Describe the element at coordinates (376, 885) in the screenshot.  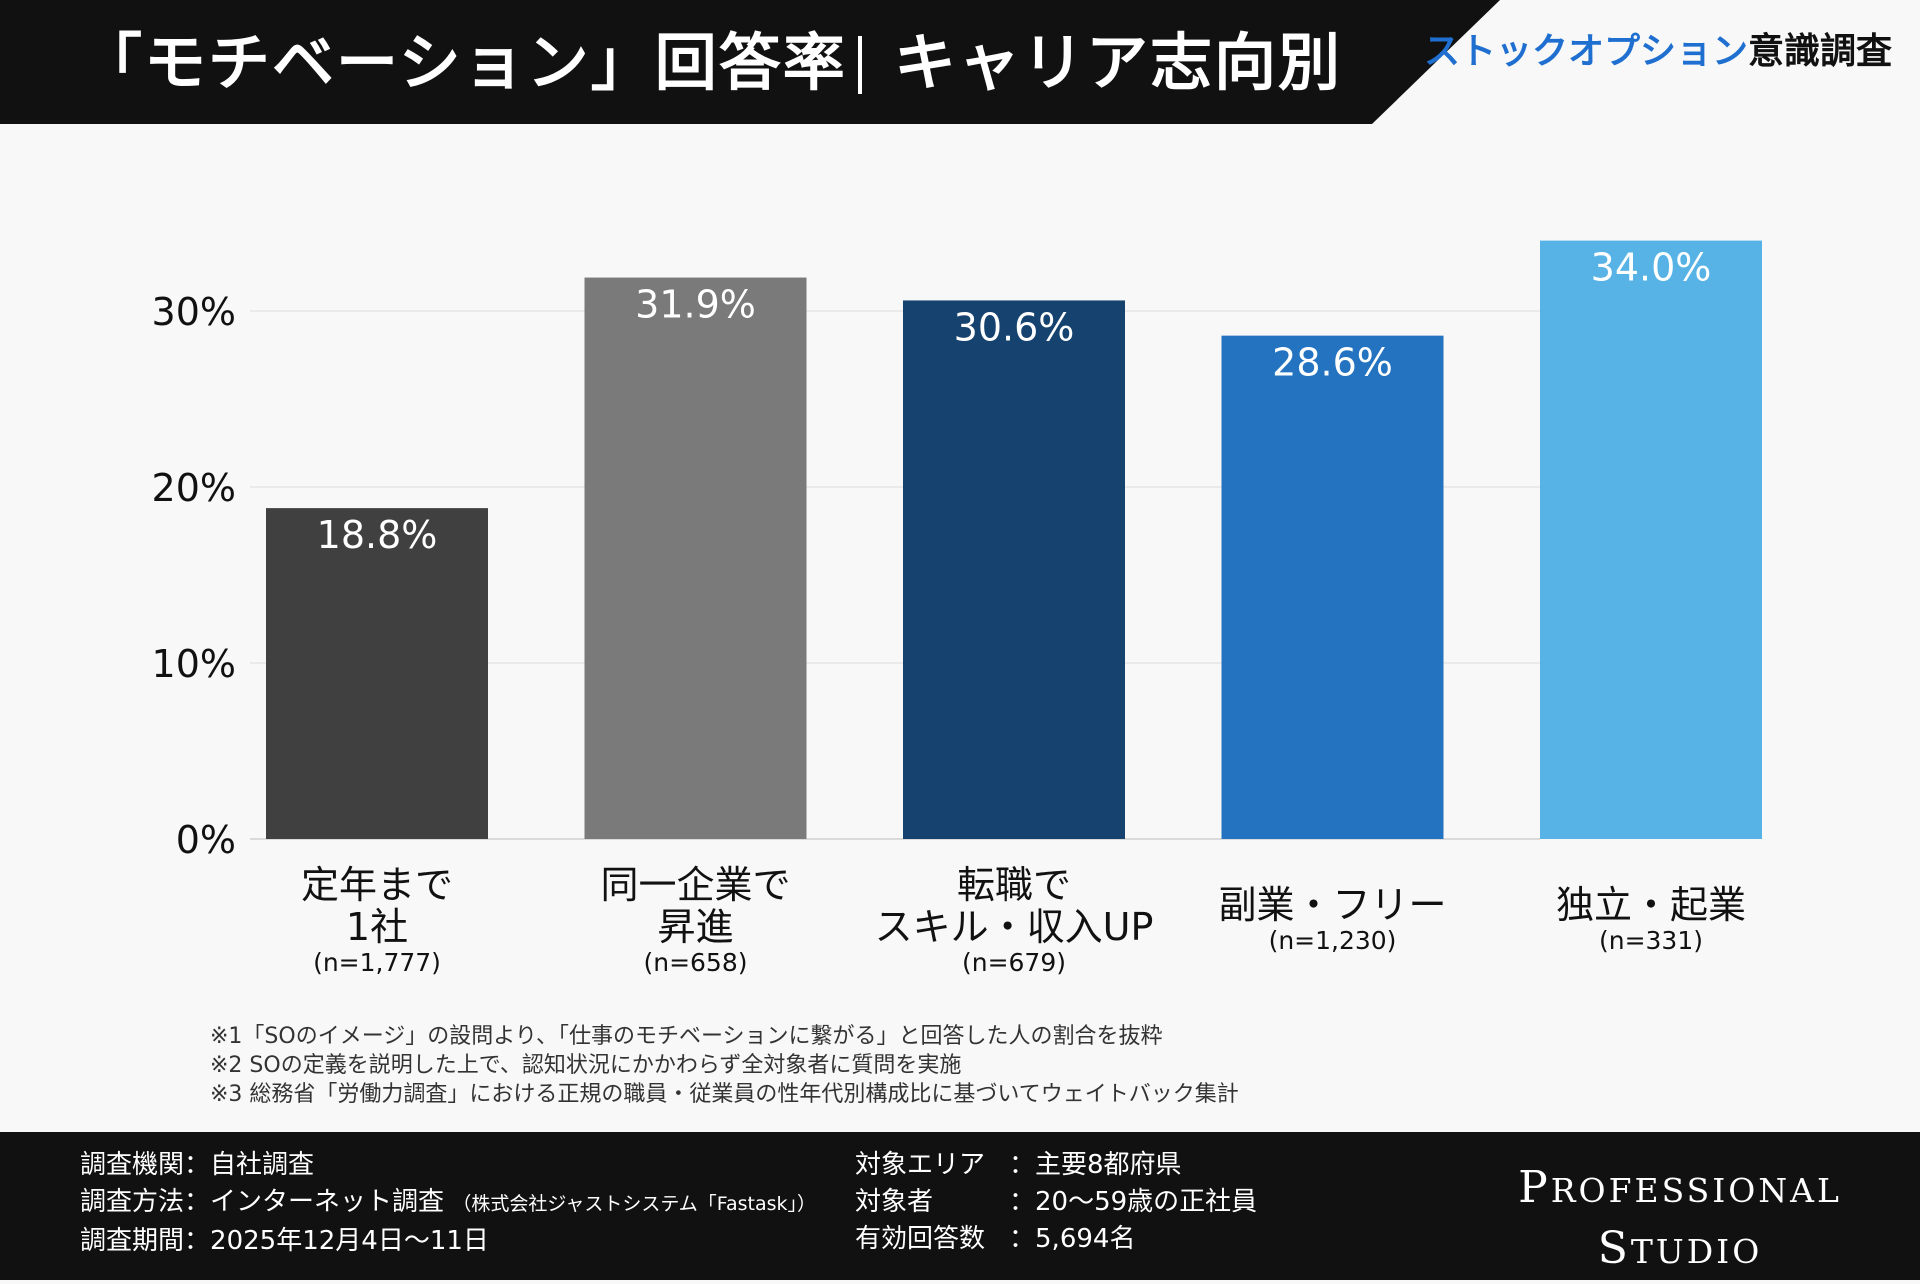
I see `category-line: 定年まで` at that location.